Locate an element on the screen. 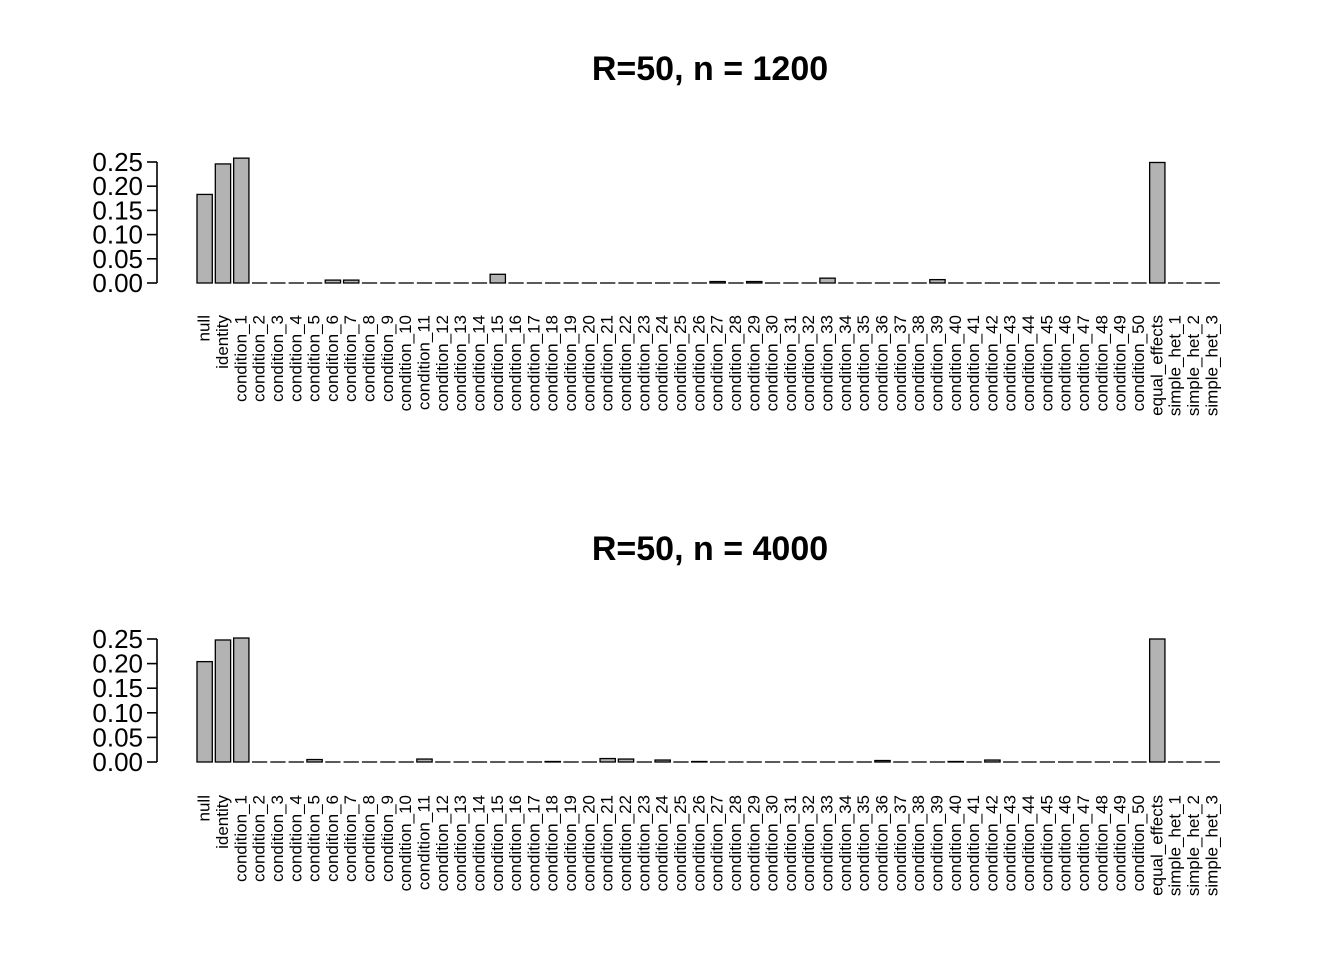  x-tick-label: condition_15 is located at coordinates (497, 363).